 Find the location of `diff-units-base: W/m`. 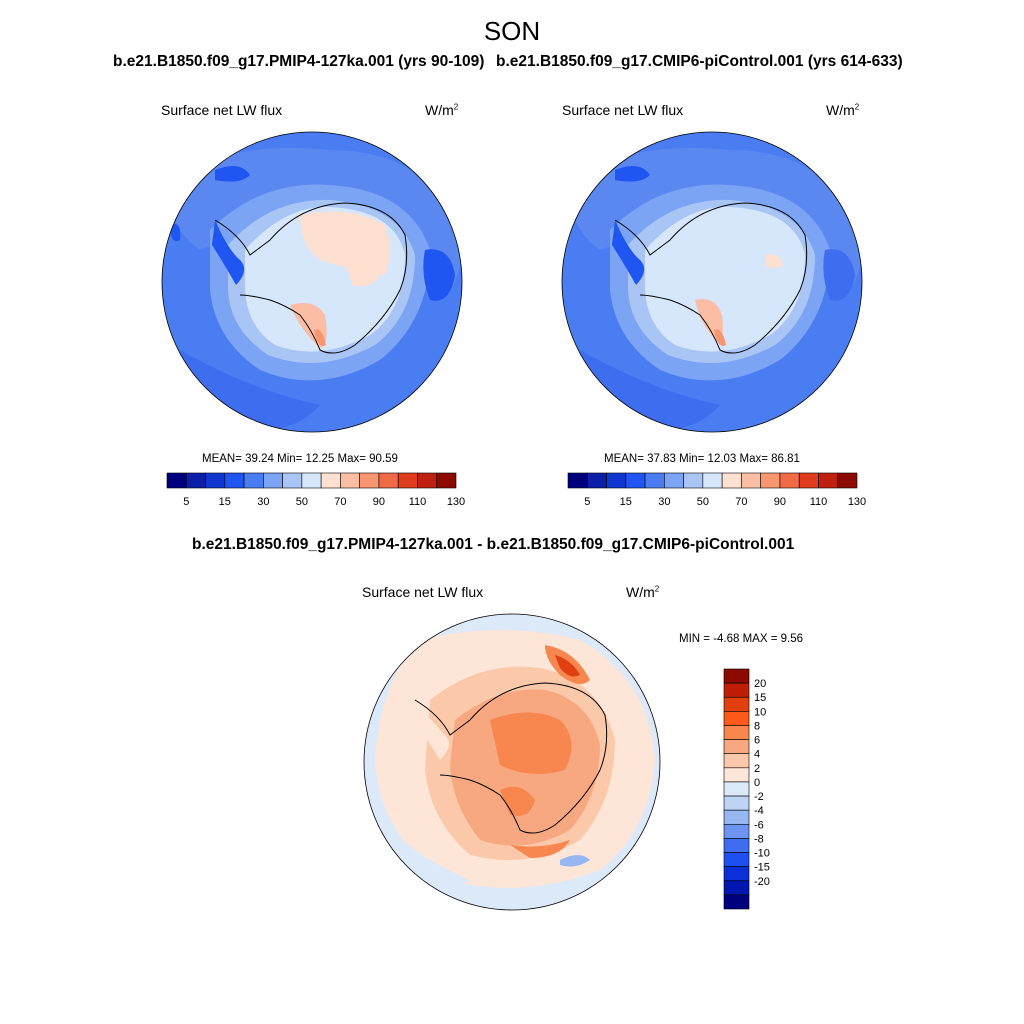

diff-units-base: W/m is located at coordinates (640, 592).